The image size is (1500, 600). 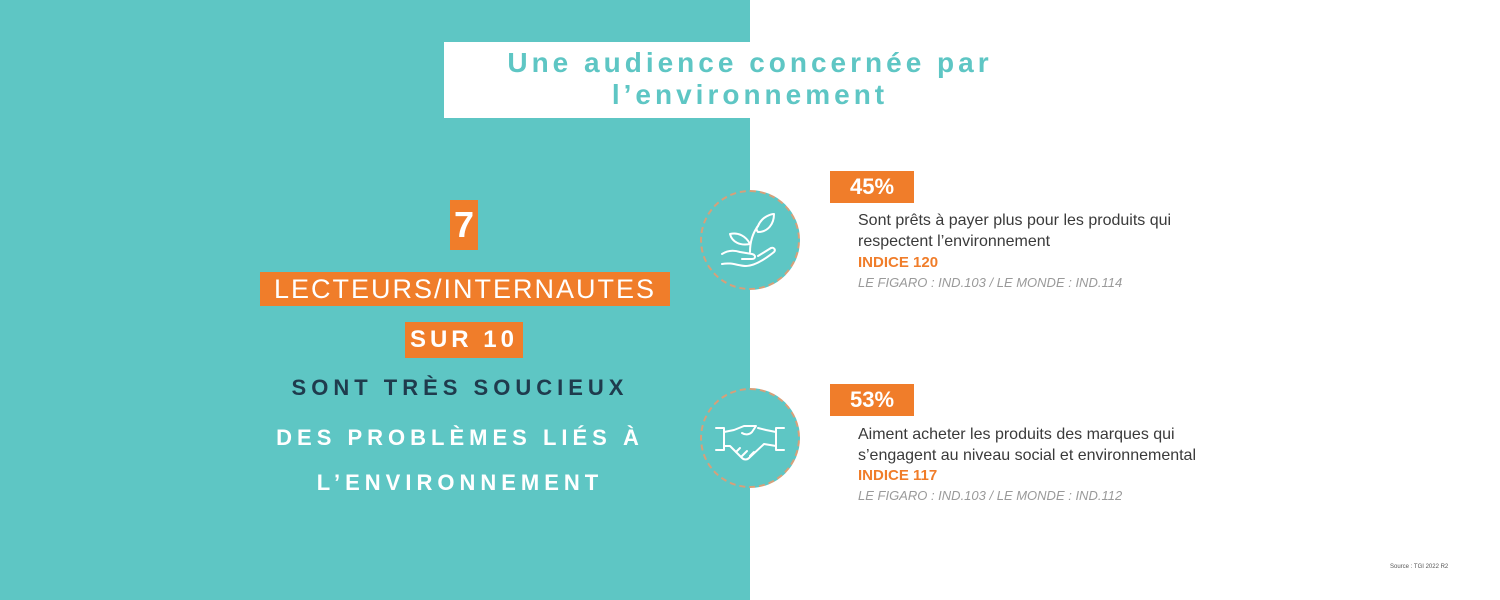 I want to click on headline-statement-line-1: SONT TRÈS SOUCIEUX, so click(x=460, y=387).